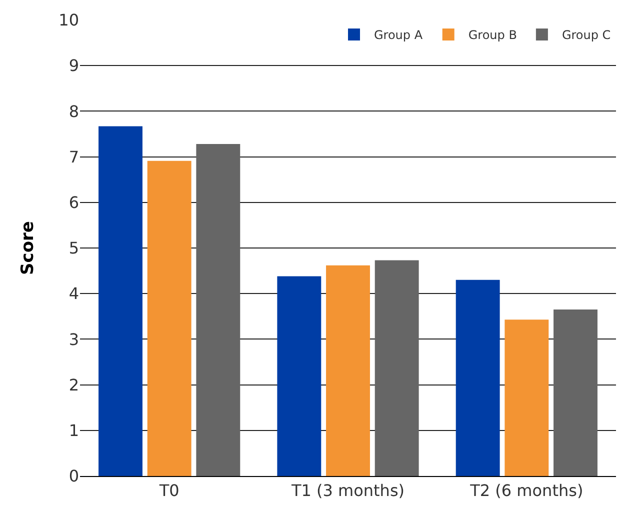 The height and width of the screenshot is (510, 626). What do you see at coordinates (73, 476) in the screenshot?
I see `y-tick-label: 0` at bounding box center [73, 476].